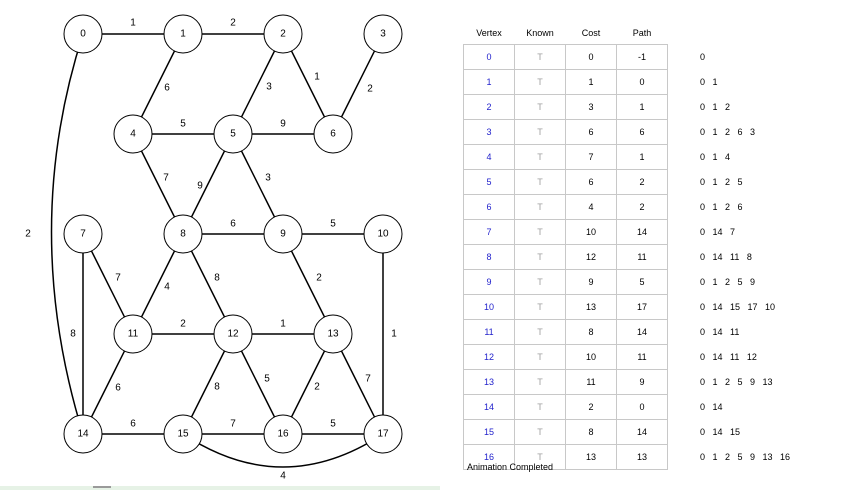  I want to click on header-cost: Cost, so click(591, 33).